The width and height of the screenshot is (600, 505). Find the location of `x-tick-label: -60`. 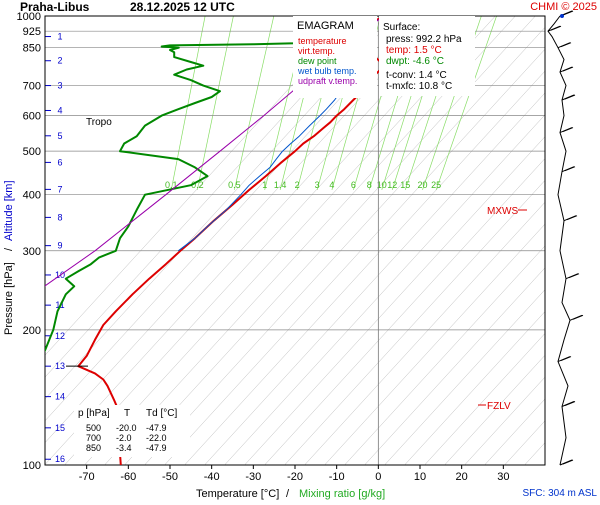

x-tick-label: -60 is located at coordinates (128, 477).